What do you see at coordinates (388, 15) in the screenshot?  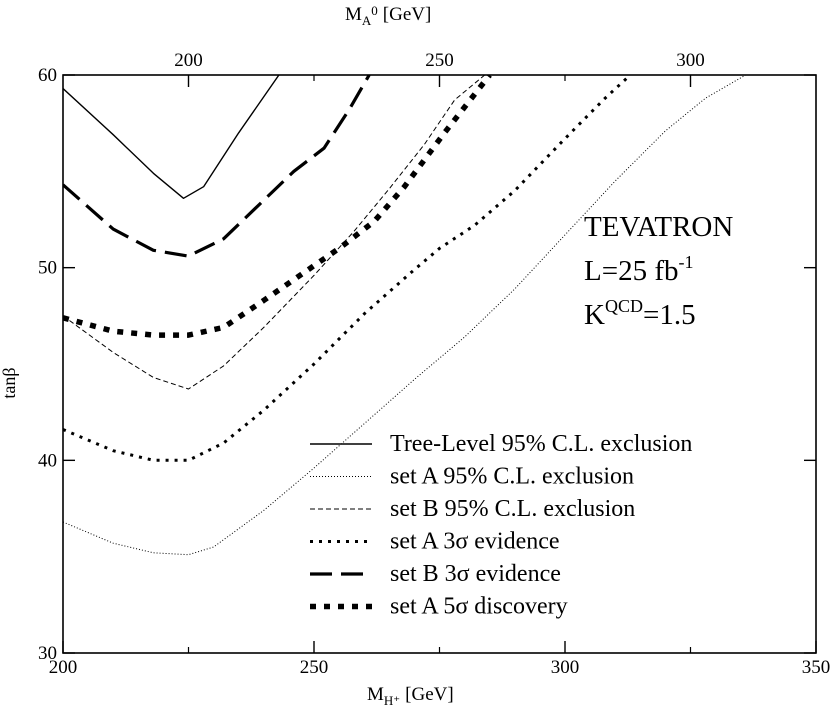 I see `x2-axis-label: MA0 [GeV]` at bounding box center [388, 15].